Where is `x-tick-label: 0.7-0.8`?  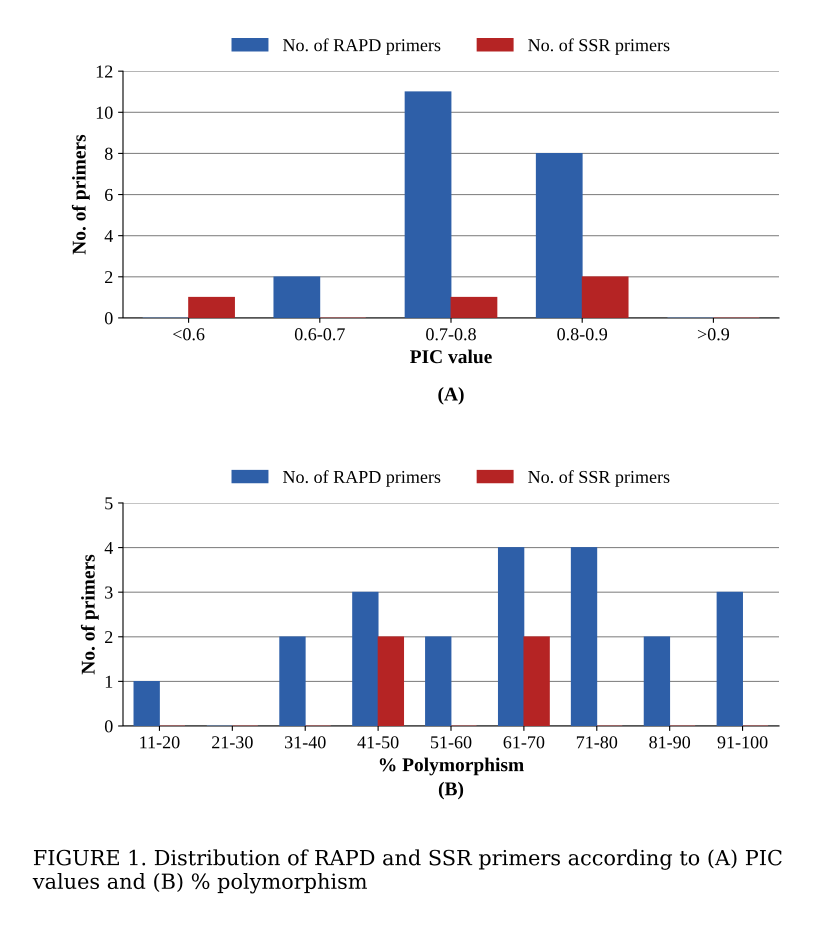 x-tick-label: 0.7-0.8 is located at coordinates (451, 334).